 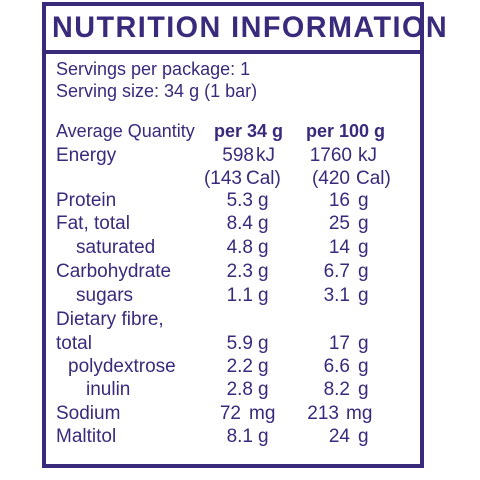 What do you see at coordinates (238, 155) in the screenshot?
I see `per-serving-value: 598` at bounding box center [238, 155].